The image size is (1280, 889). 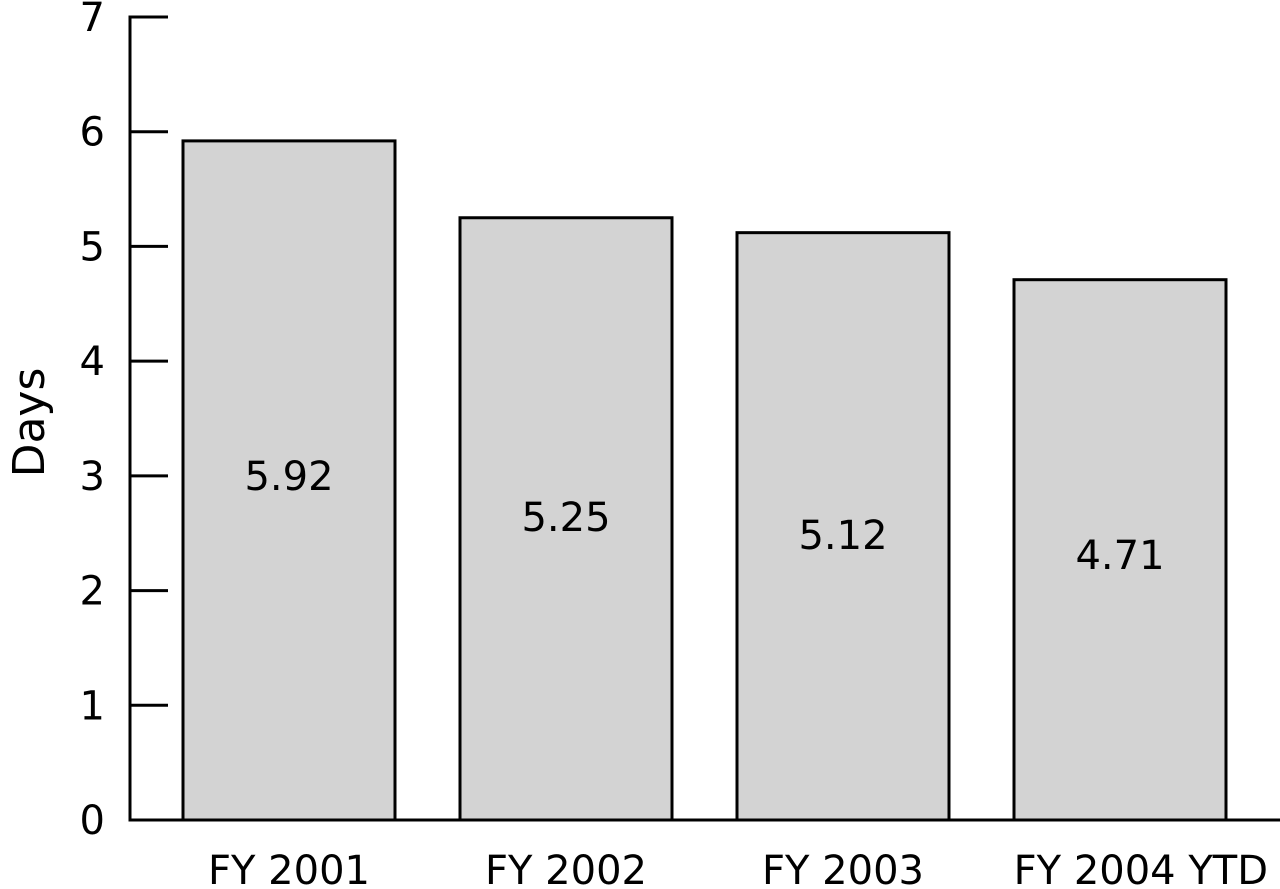 I want to click on value-labels: 5.92 5.25 5.12 4.71, so click(x=704, y=516).